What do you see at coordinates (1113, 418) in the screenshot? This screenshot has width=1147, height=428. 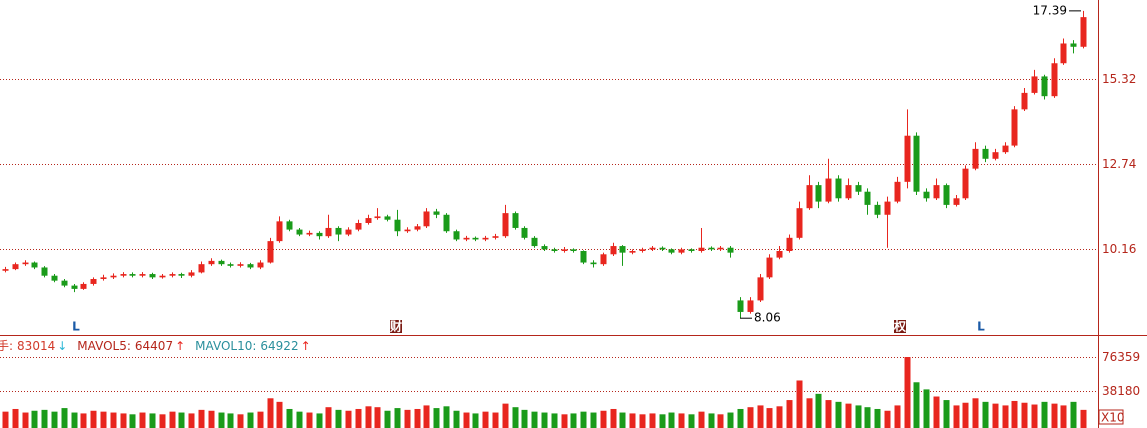 I see `y2-unit: X10` at bounding box center [1113, 418].